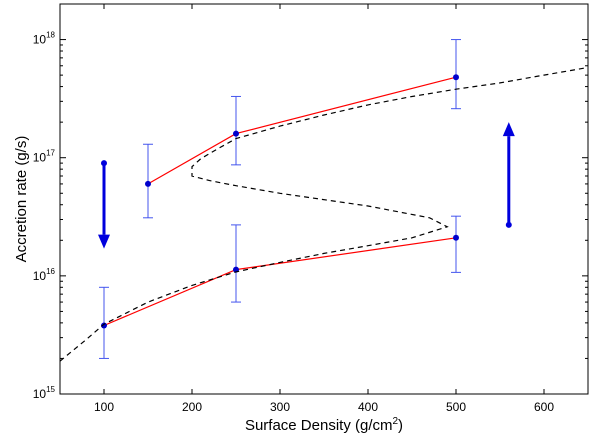  Describe the element at coordinates (44, 275) in the screenshot. I see `y-tick-label: 1016` at that location.